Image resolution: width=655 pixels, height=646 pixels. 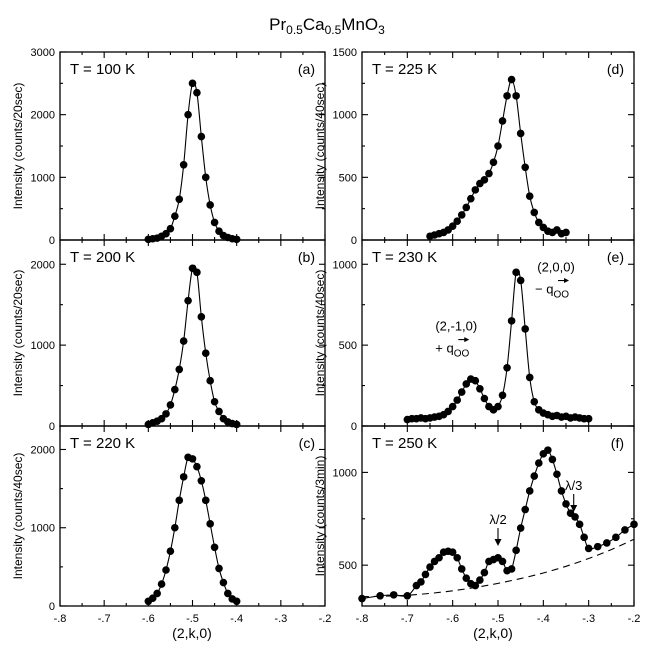 I want to click on temperature-label: T = 220 K, so click(x=102, y=443).